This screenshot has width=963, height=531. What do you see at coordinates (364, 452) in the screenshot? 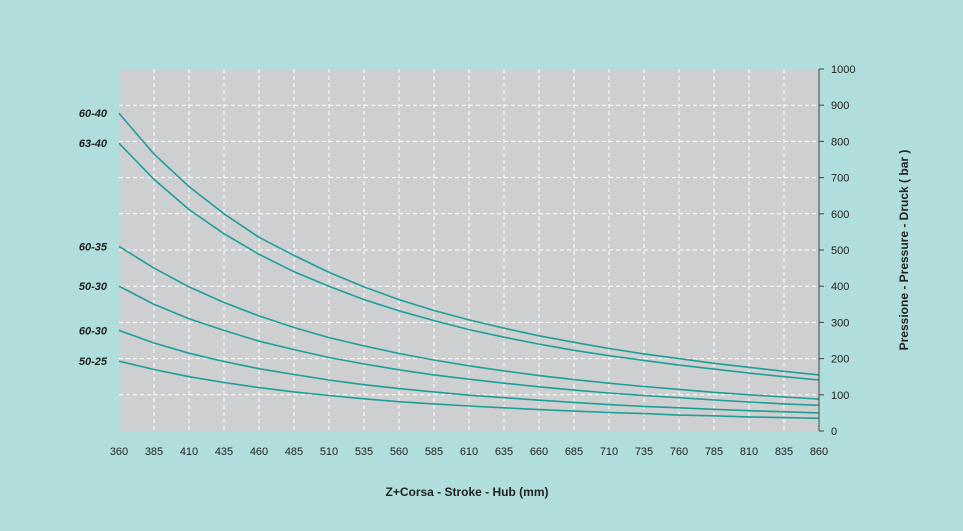
I see `x-tick-label: 535` at bounding box center [364, 452].